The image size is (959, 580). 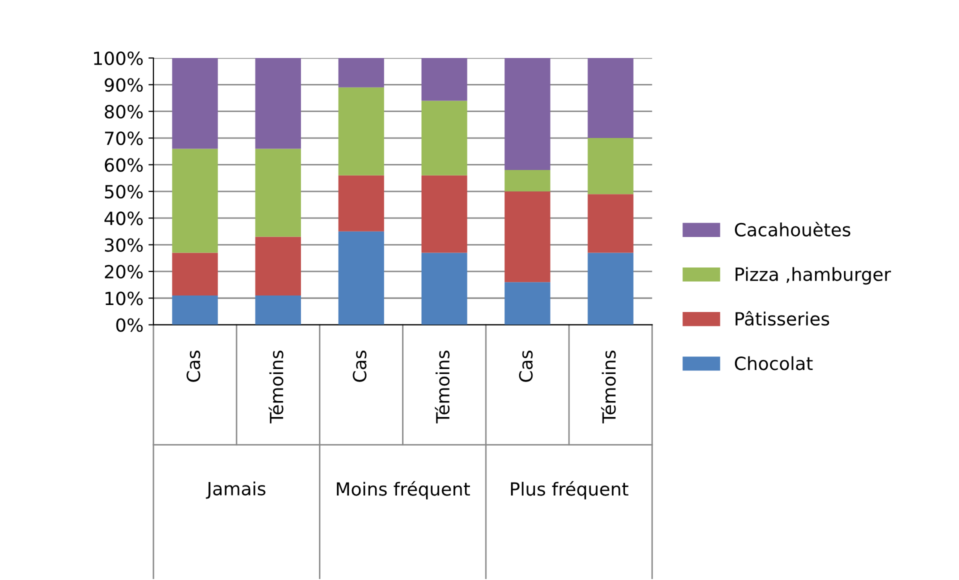 I want to click on text: Moins fréquent, so click(x=403, y=490).